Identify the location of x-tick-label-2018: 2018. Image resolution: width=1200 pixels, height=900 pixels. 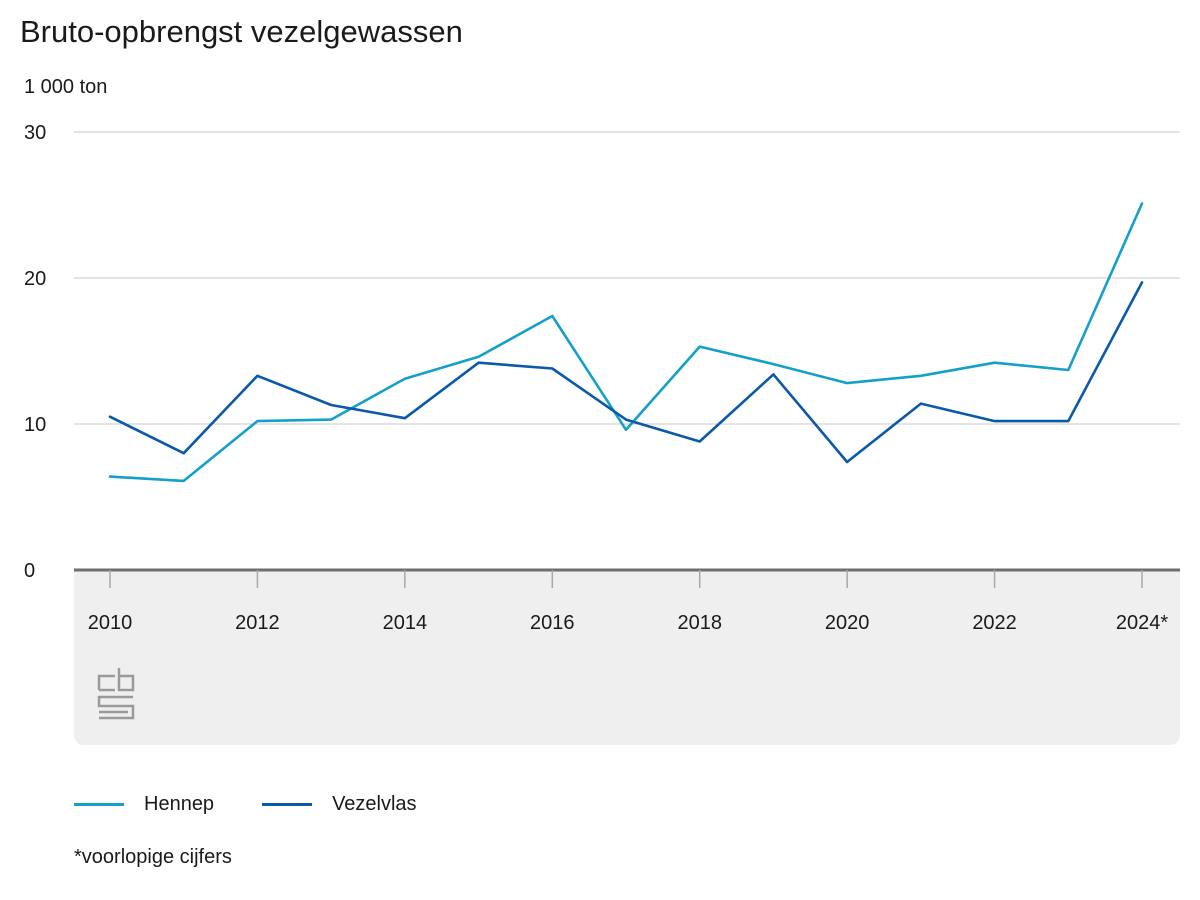
(699, 623).